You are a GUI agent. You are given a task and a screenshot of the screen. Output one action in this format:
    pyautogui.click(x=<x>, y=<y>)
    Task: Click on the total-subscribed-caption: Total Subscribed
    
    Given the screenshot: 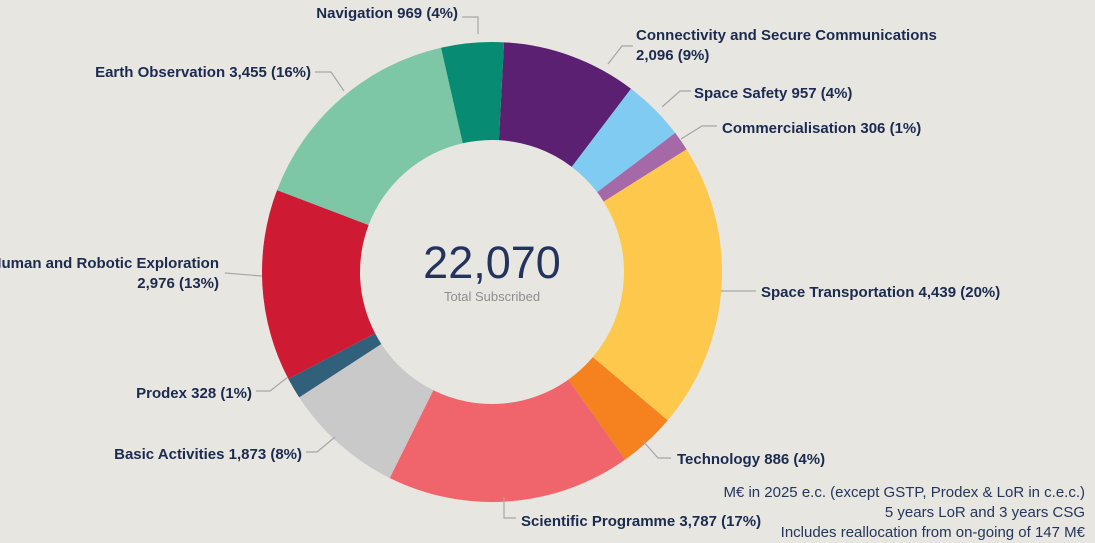 What is the action you would take?
    pyautogui.click(x=492, y=296)
    